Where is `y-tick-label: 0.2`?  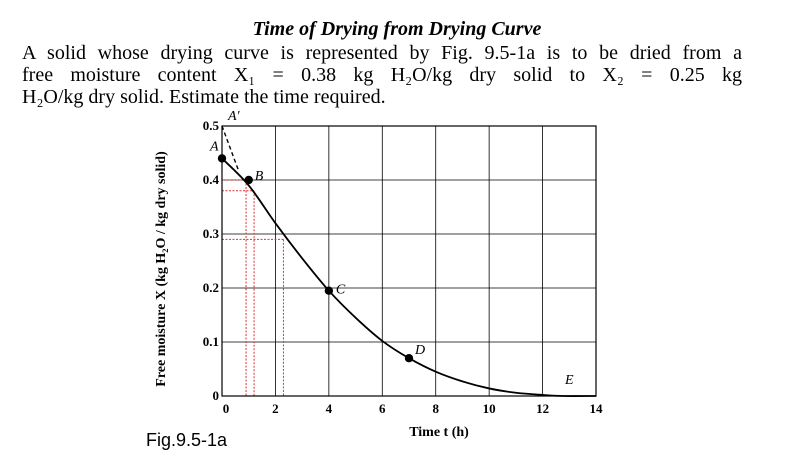
y-tick-label: 0.2 is located at coordinates (211, 287).